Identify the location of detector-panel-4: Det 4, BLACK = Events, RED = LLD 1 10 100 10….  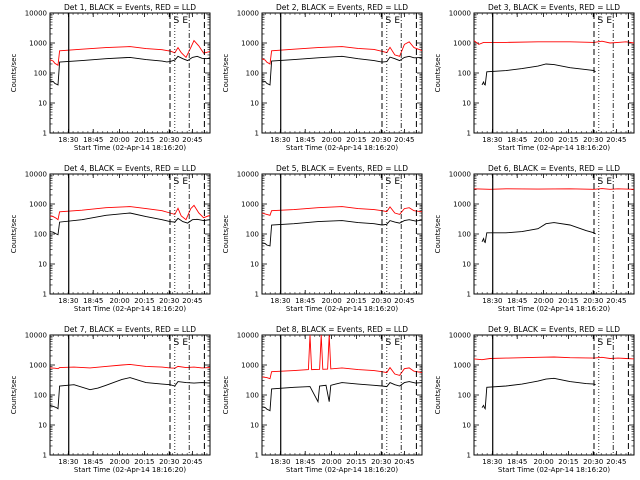
(110, 238).